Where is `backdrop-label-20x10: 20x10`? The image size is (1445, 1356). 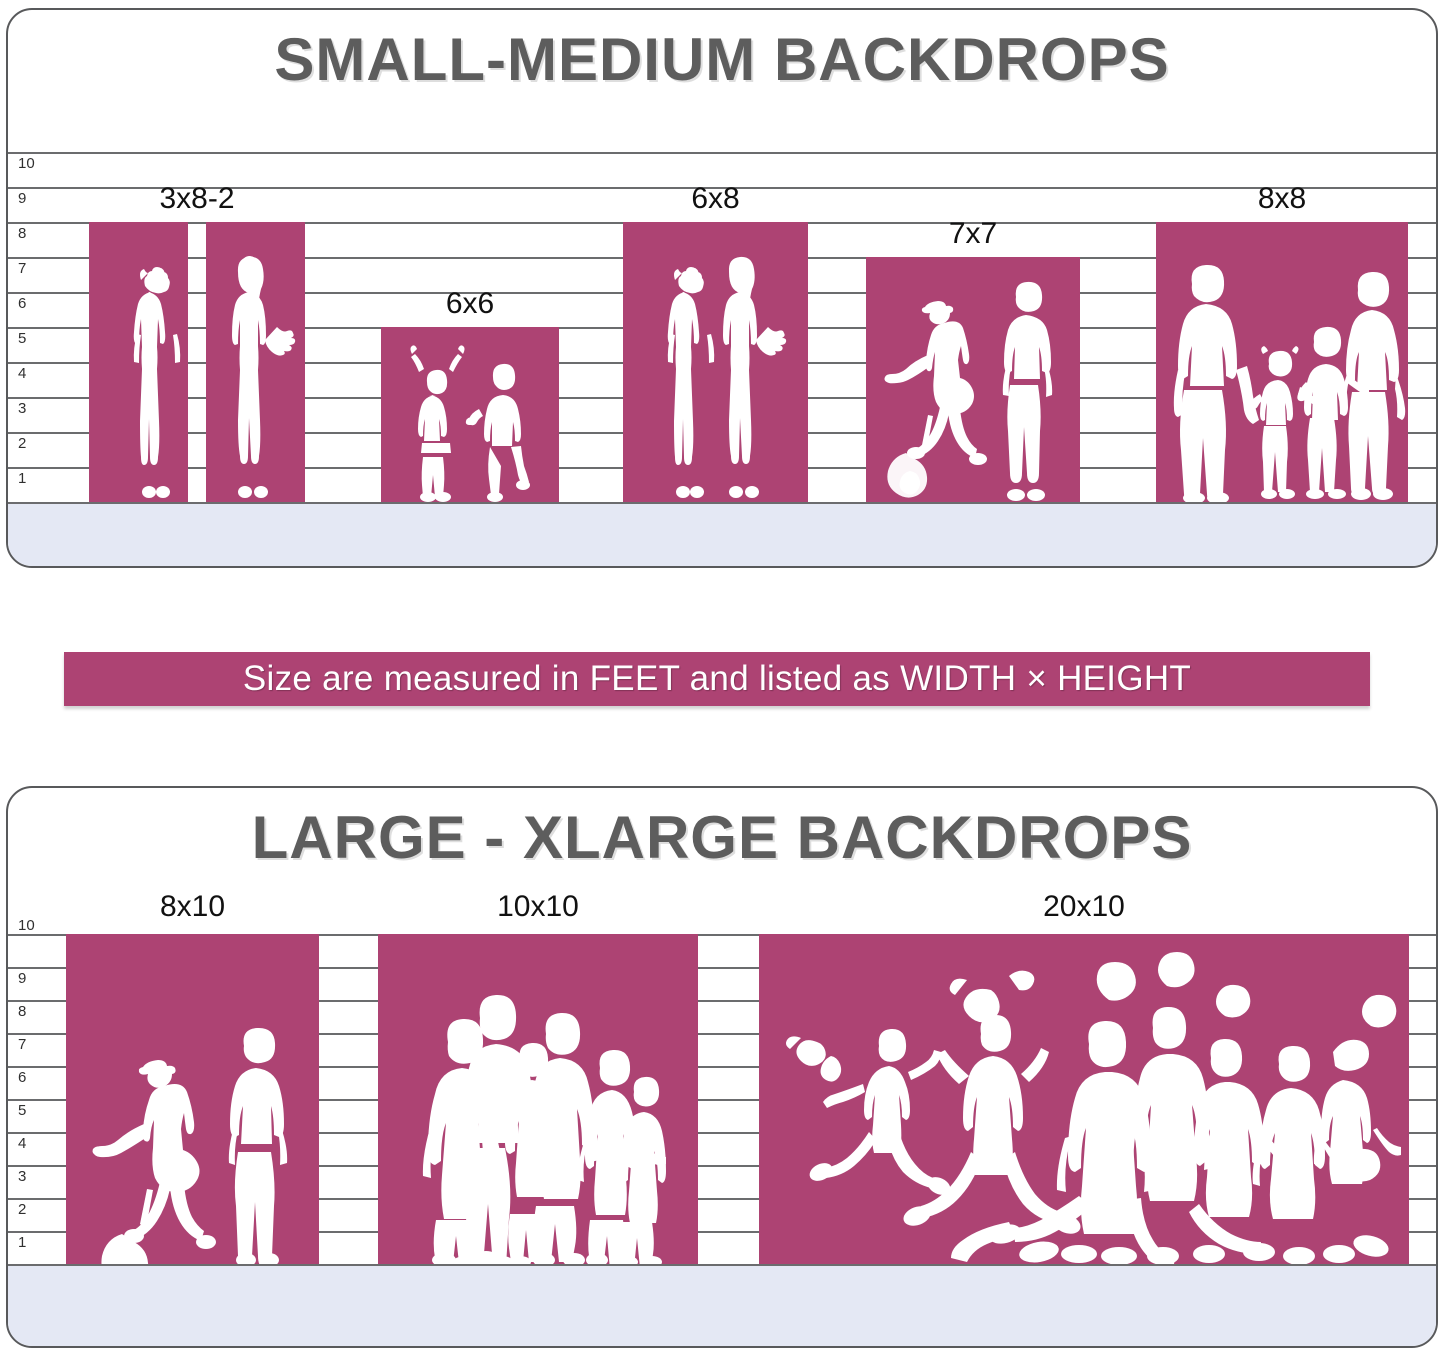
backdrop-label-20x10: 20x10 is located at coordinates (1084, 906).